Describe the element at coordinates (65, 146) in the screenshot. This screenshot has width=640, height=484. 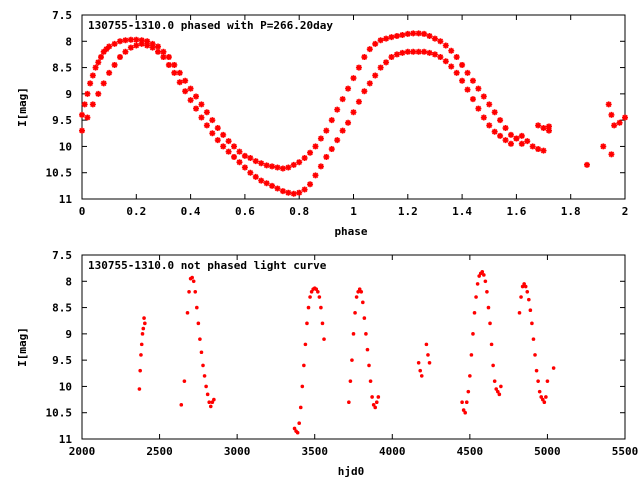
I see `y-tick-label: 10` at that location.